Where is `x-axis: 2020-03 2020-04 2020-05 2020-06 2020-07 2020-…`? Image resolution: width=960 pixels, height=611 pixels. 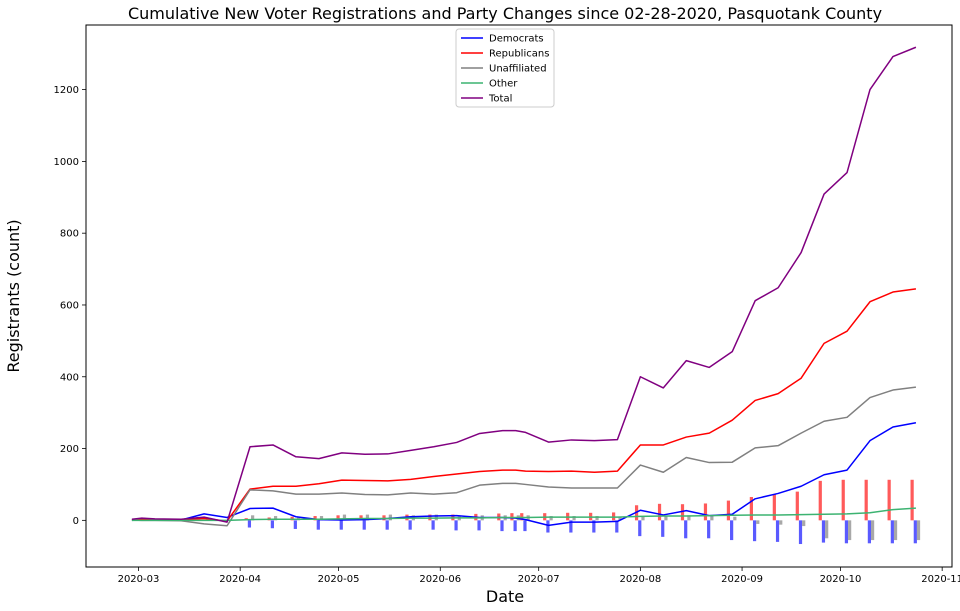 x-axis: 2020-03 2020-04 2020-05 2020-06 2020-07 2020-… is located at coordinates (539, 576).